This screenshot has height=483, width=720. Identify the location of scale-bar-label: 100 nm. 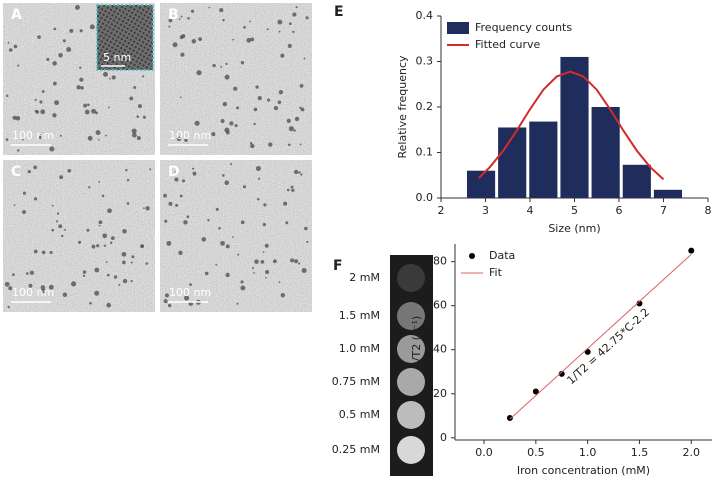
(33, 292).